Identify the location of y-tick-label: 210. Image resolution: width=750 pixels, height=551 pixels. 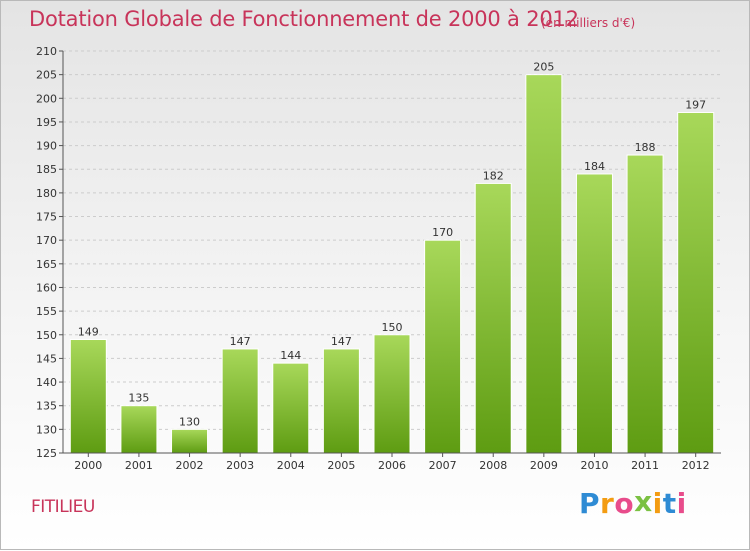
(46, 51).